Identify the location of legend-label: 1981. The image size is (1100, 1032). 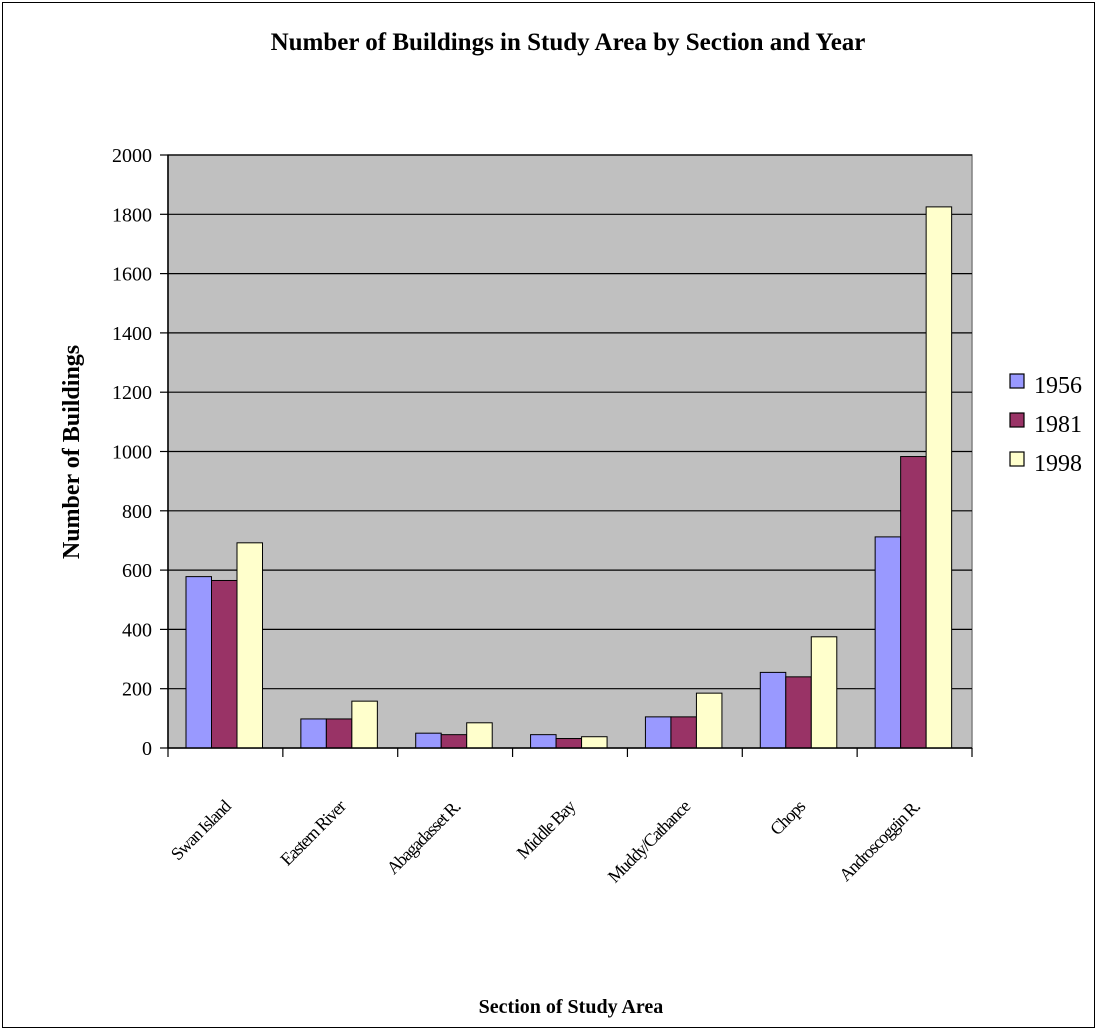
(1058, 425).